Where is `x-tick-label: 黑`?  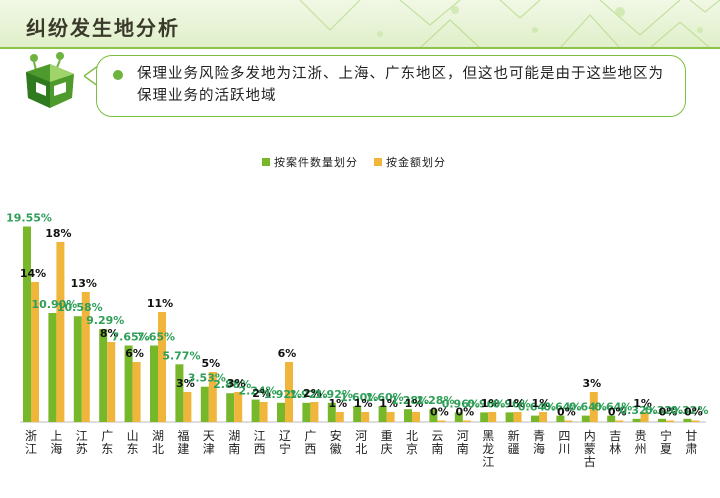
x-tick-label: 黑 is located at coordinates (488, 436).